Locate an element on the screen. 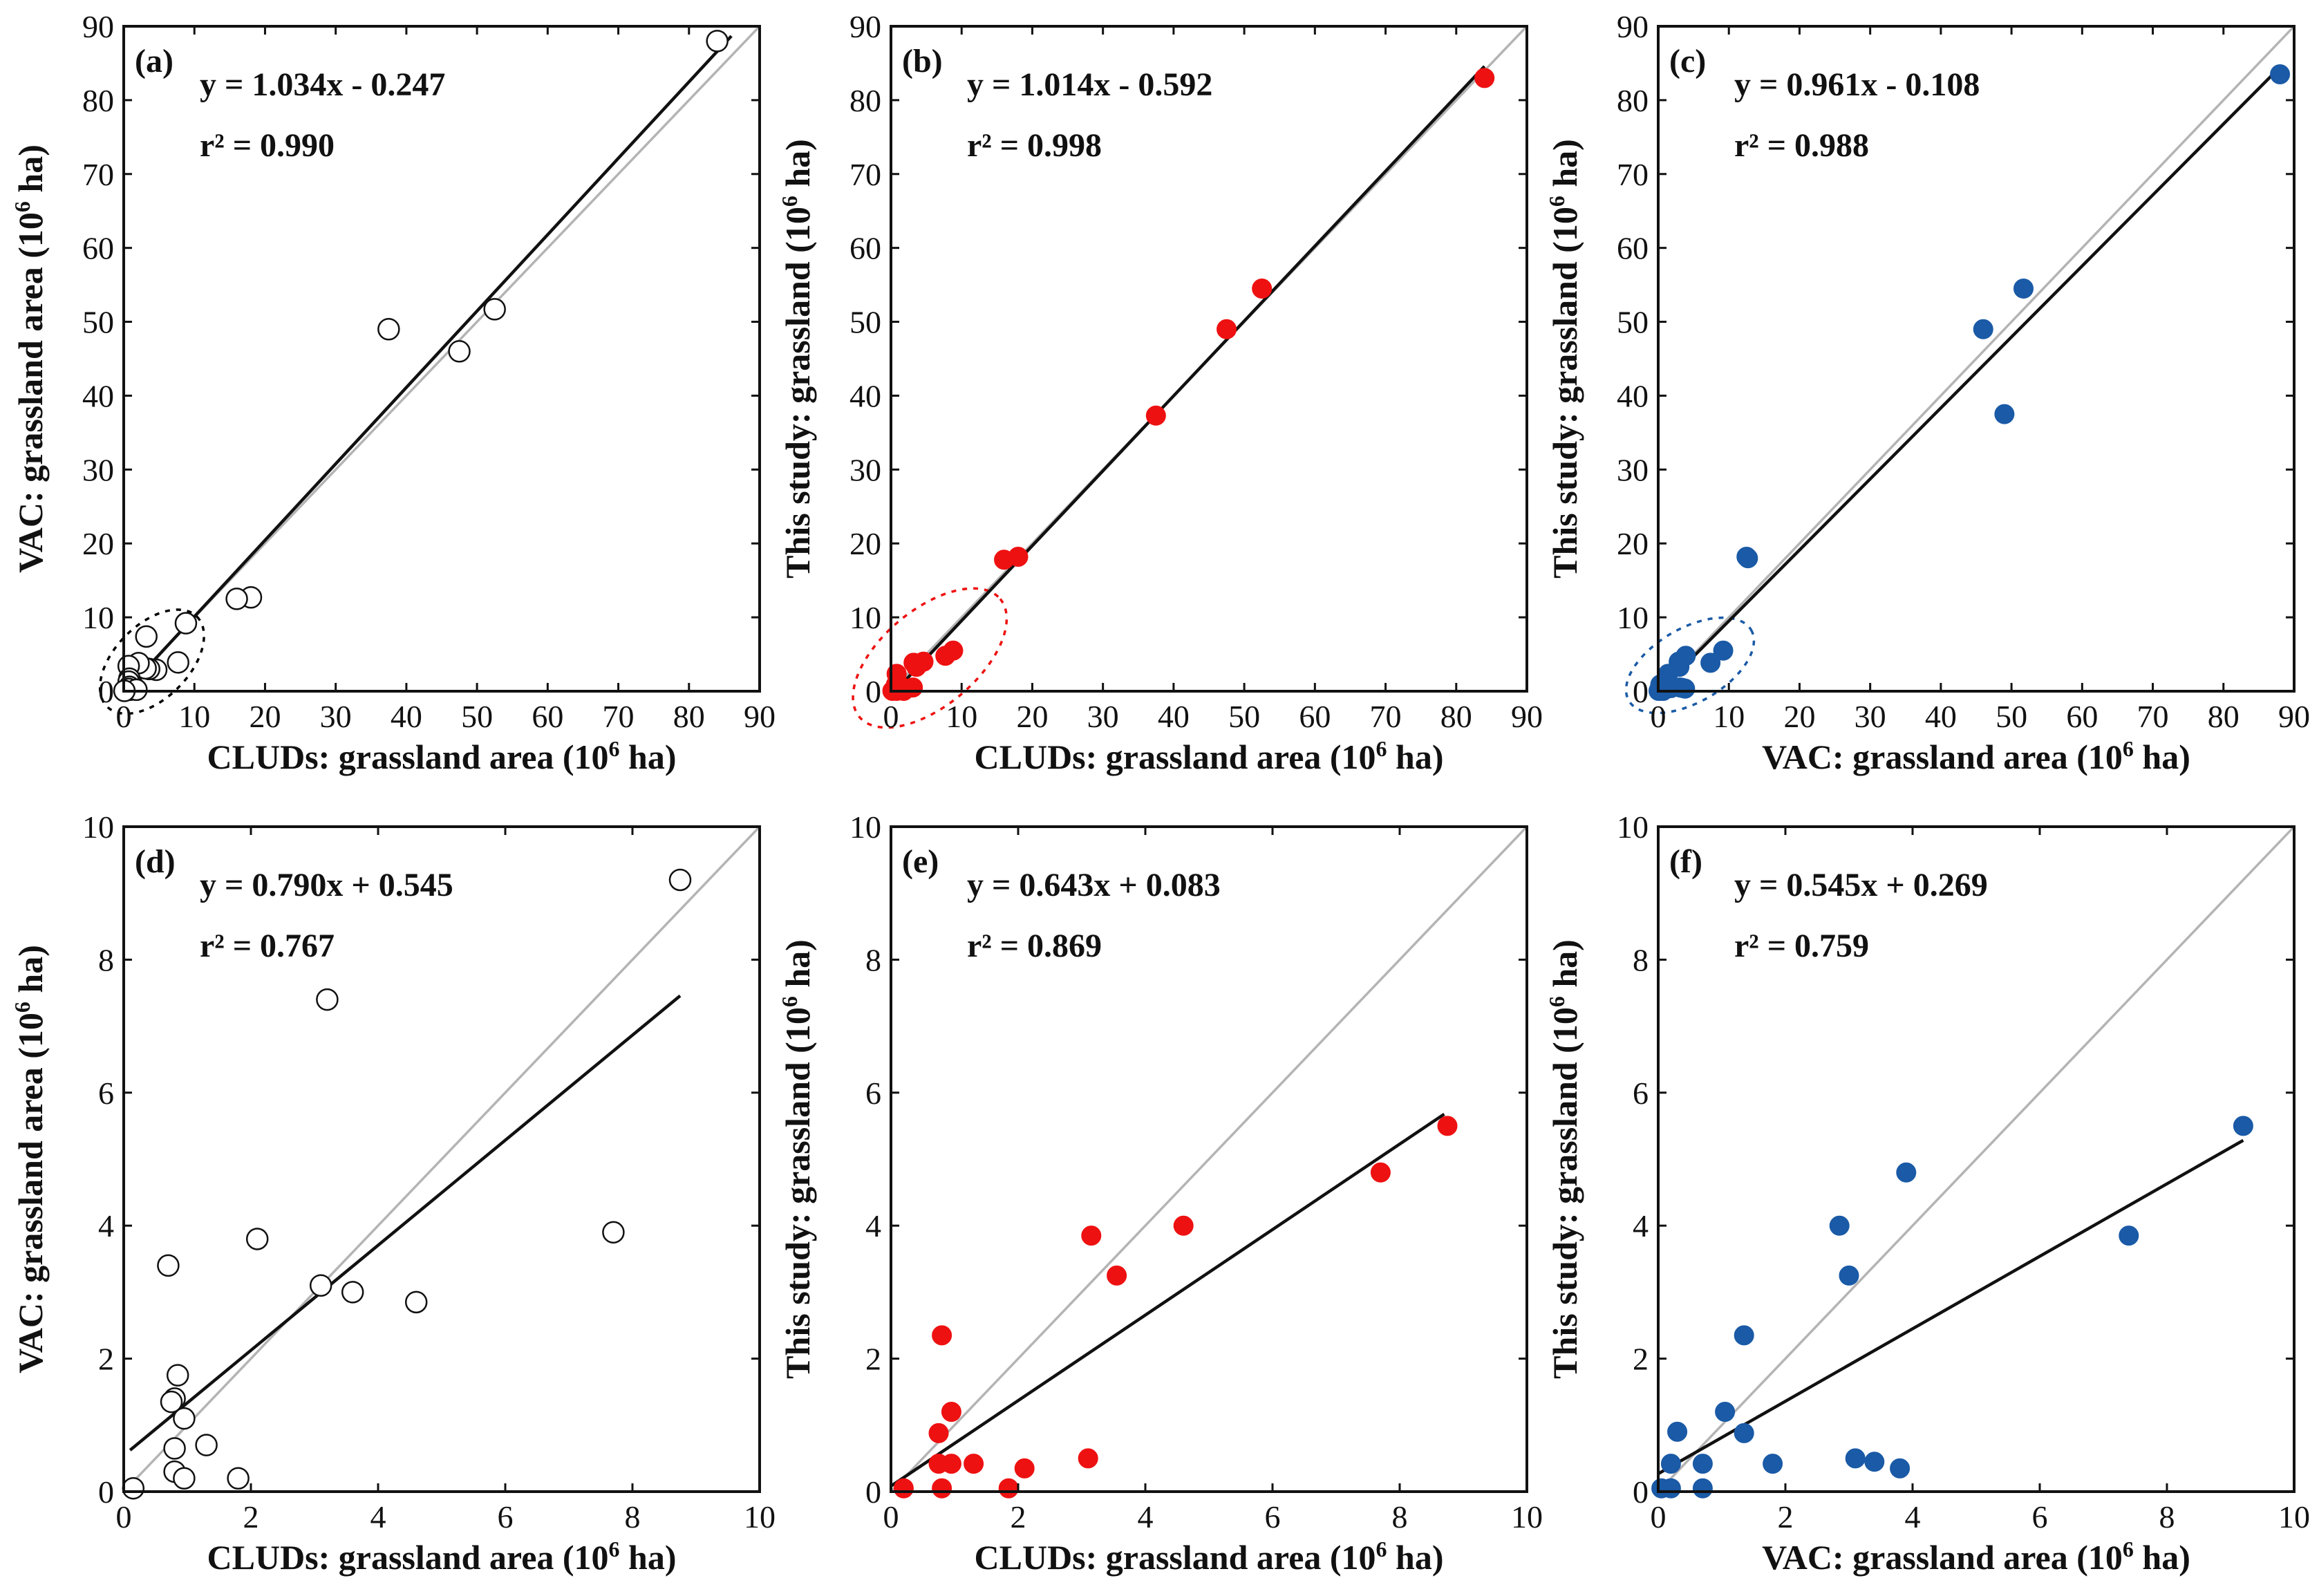 The height and width of the screenshot is (1596, 2319). r-squared-label: r² = 0.869 is located at coordinates (1034, 946).